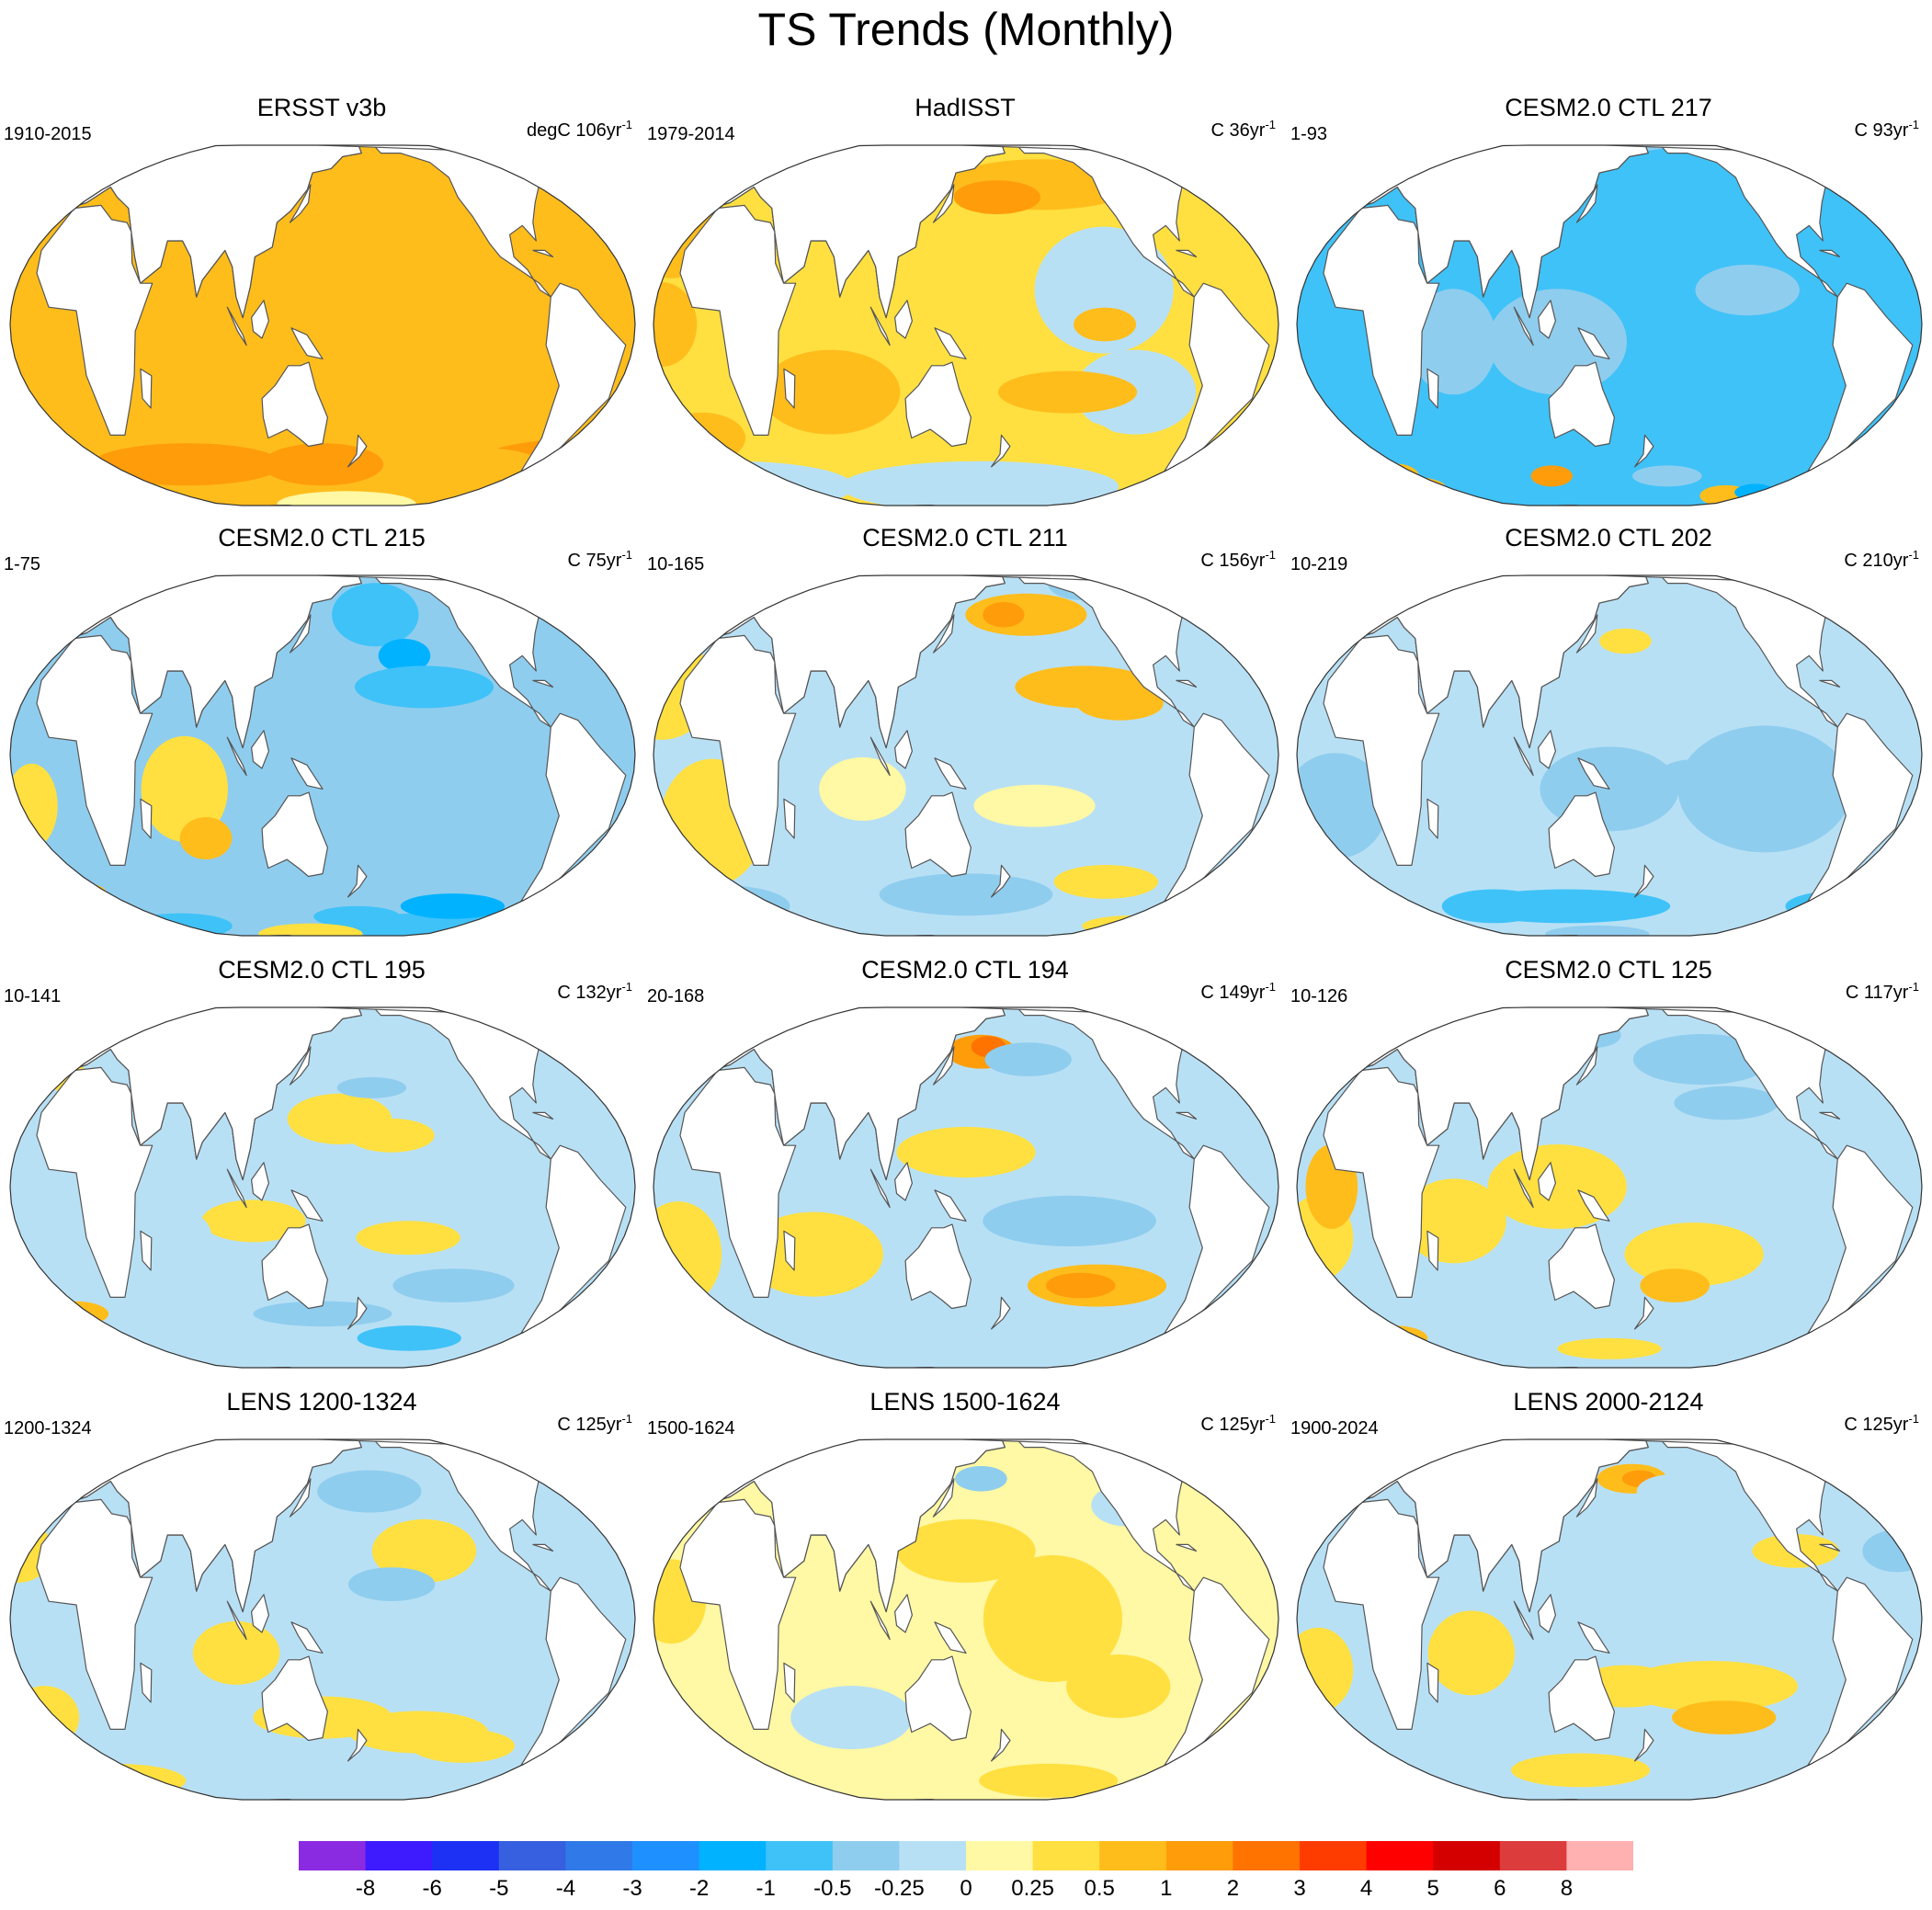 The image size is (1932, 1910). What do you see at coordinates (1567, 1888) in the screenshot?
I see `colorbar-tick-label: 8` at bounding box center [1567, 1888].